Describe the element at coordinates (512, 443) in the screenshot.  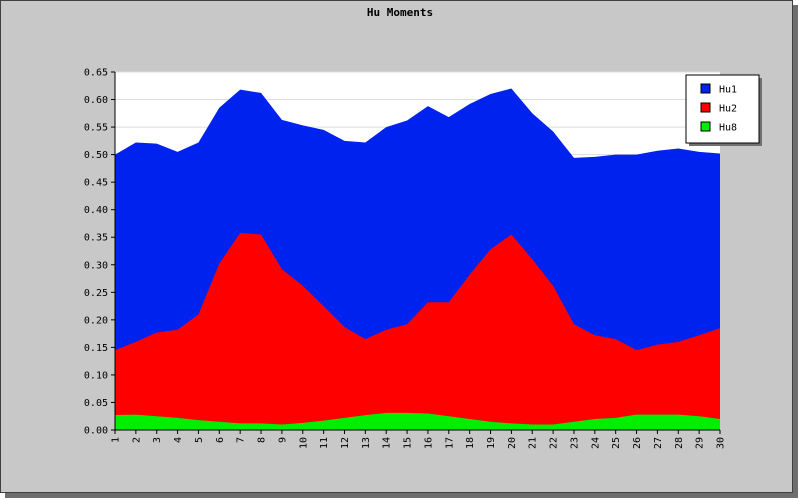
I see `x-tick-label: 20` at that location.